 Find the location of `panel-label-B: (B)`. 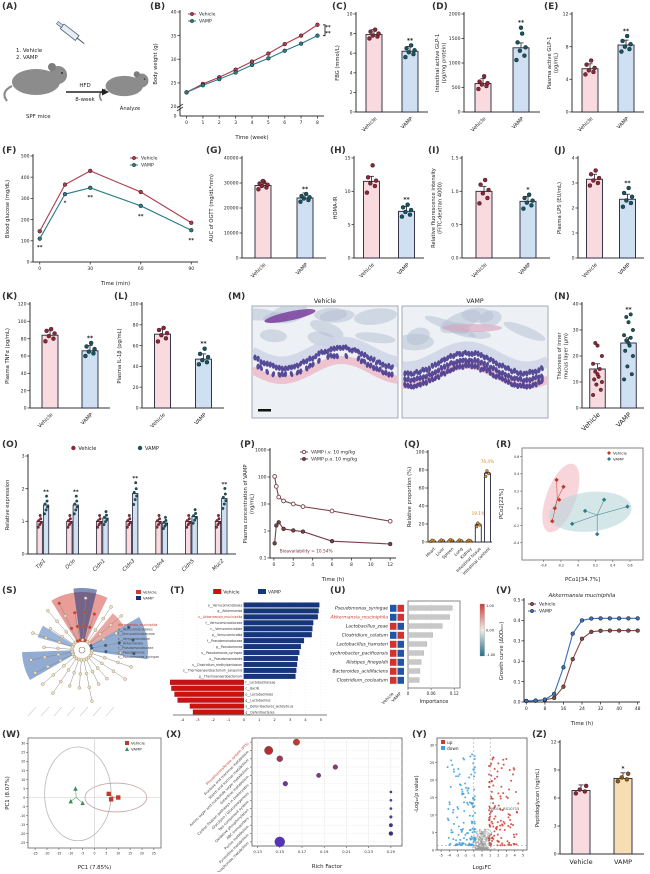

panel-label-B: (B) is located at coordinates (158, 7).